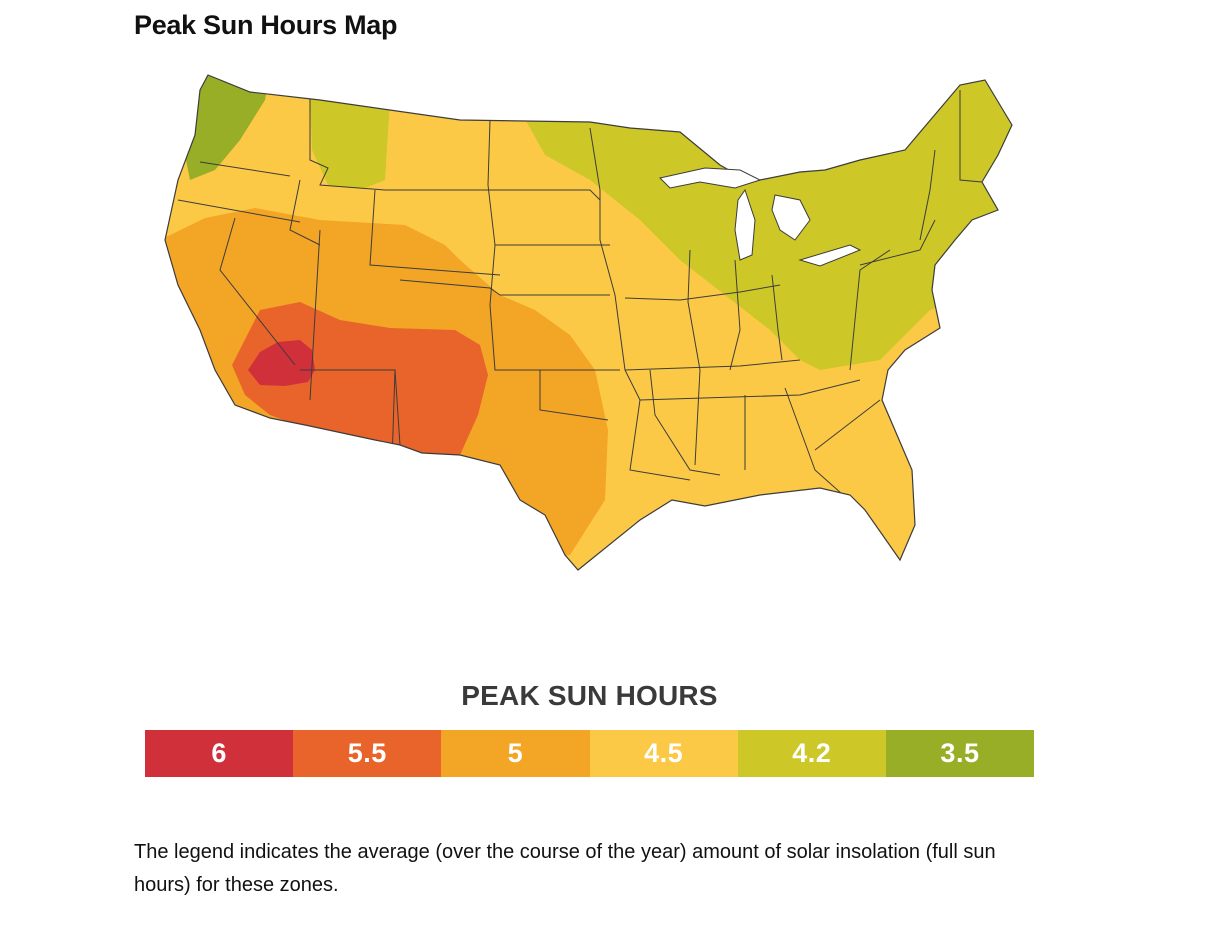 Image resolution: width=1218 pixels, height=927 pixels. I want to click on zone-4-2-area, so click(350, 141).